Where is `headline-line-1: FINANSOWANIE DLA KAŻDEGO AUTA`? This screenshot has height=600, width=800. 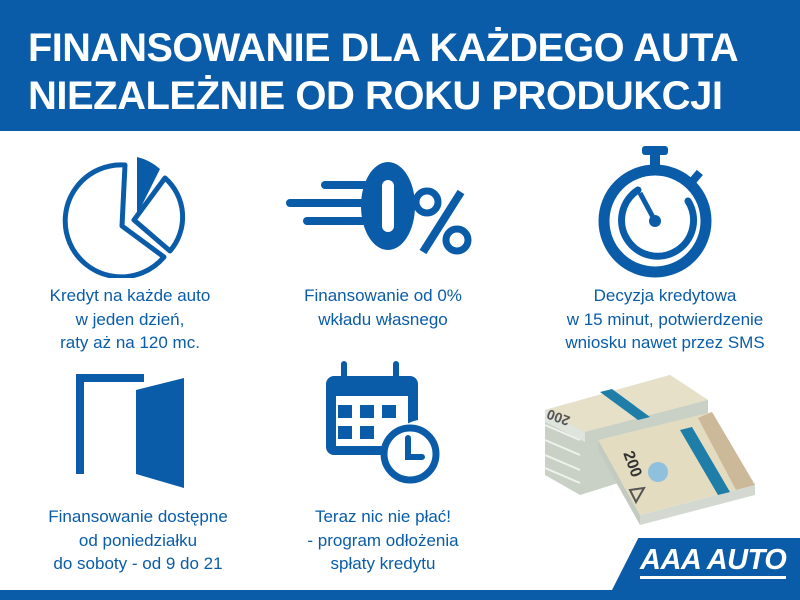 headline-line-1: FINANSOWANIE DLA KAŻDEGO AUTA is located at coordinates (383, 48).